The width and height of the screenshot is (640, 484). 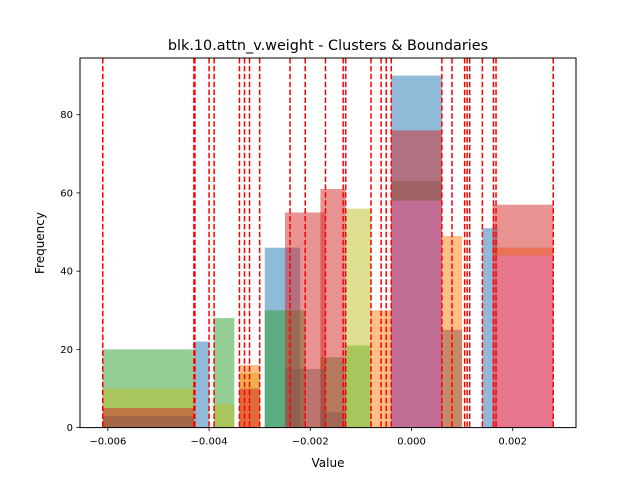 What do you see at coordinates (70, 428) in the screenshot?
I see `y-tick-label: 0` at bounding box center [70, 428].